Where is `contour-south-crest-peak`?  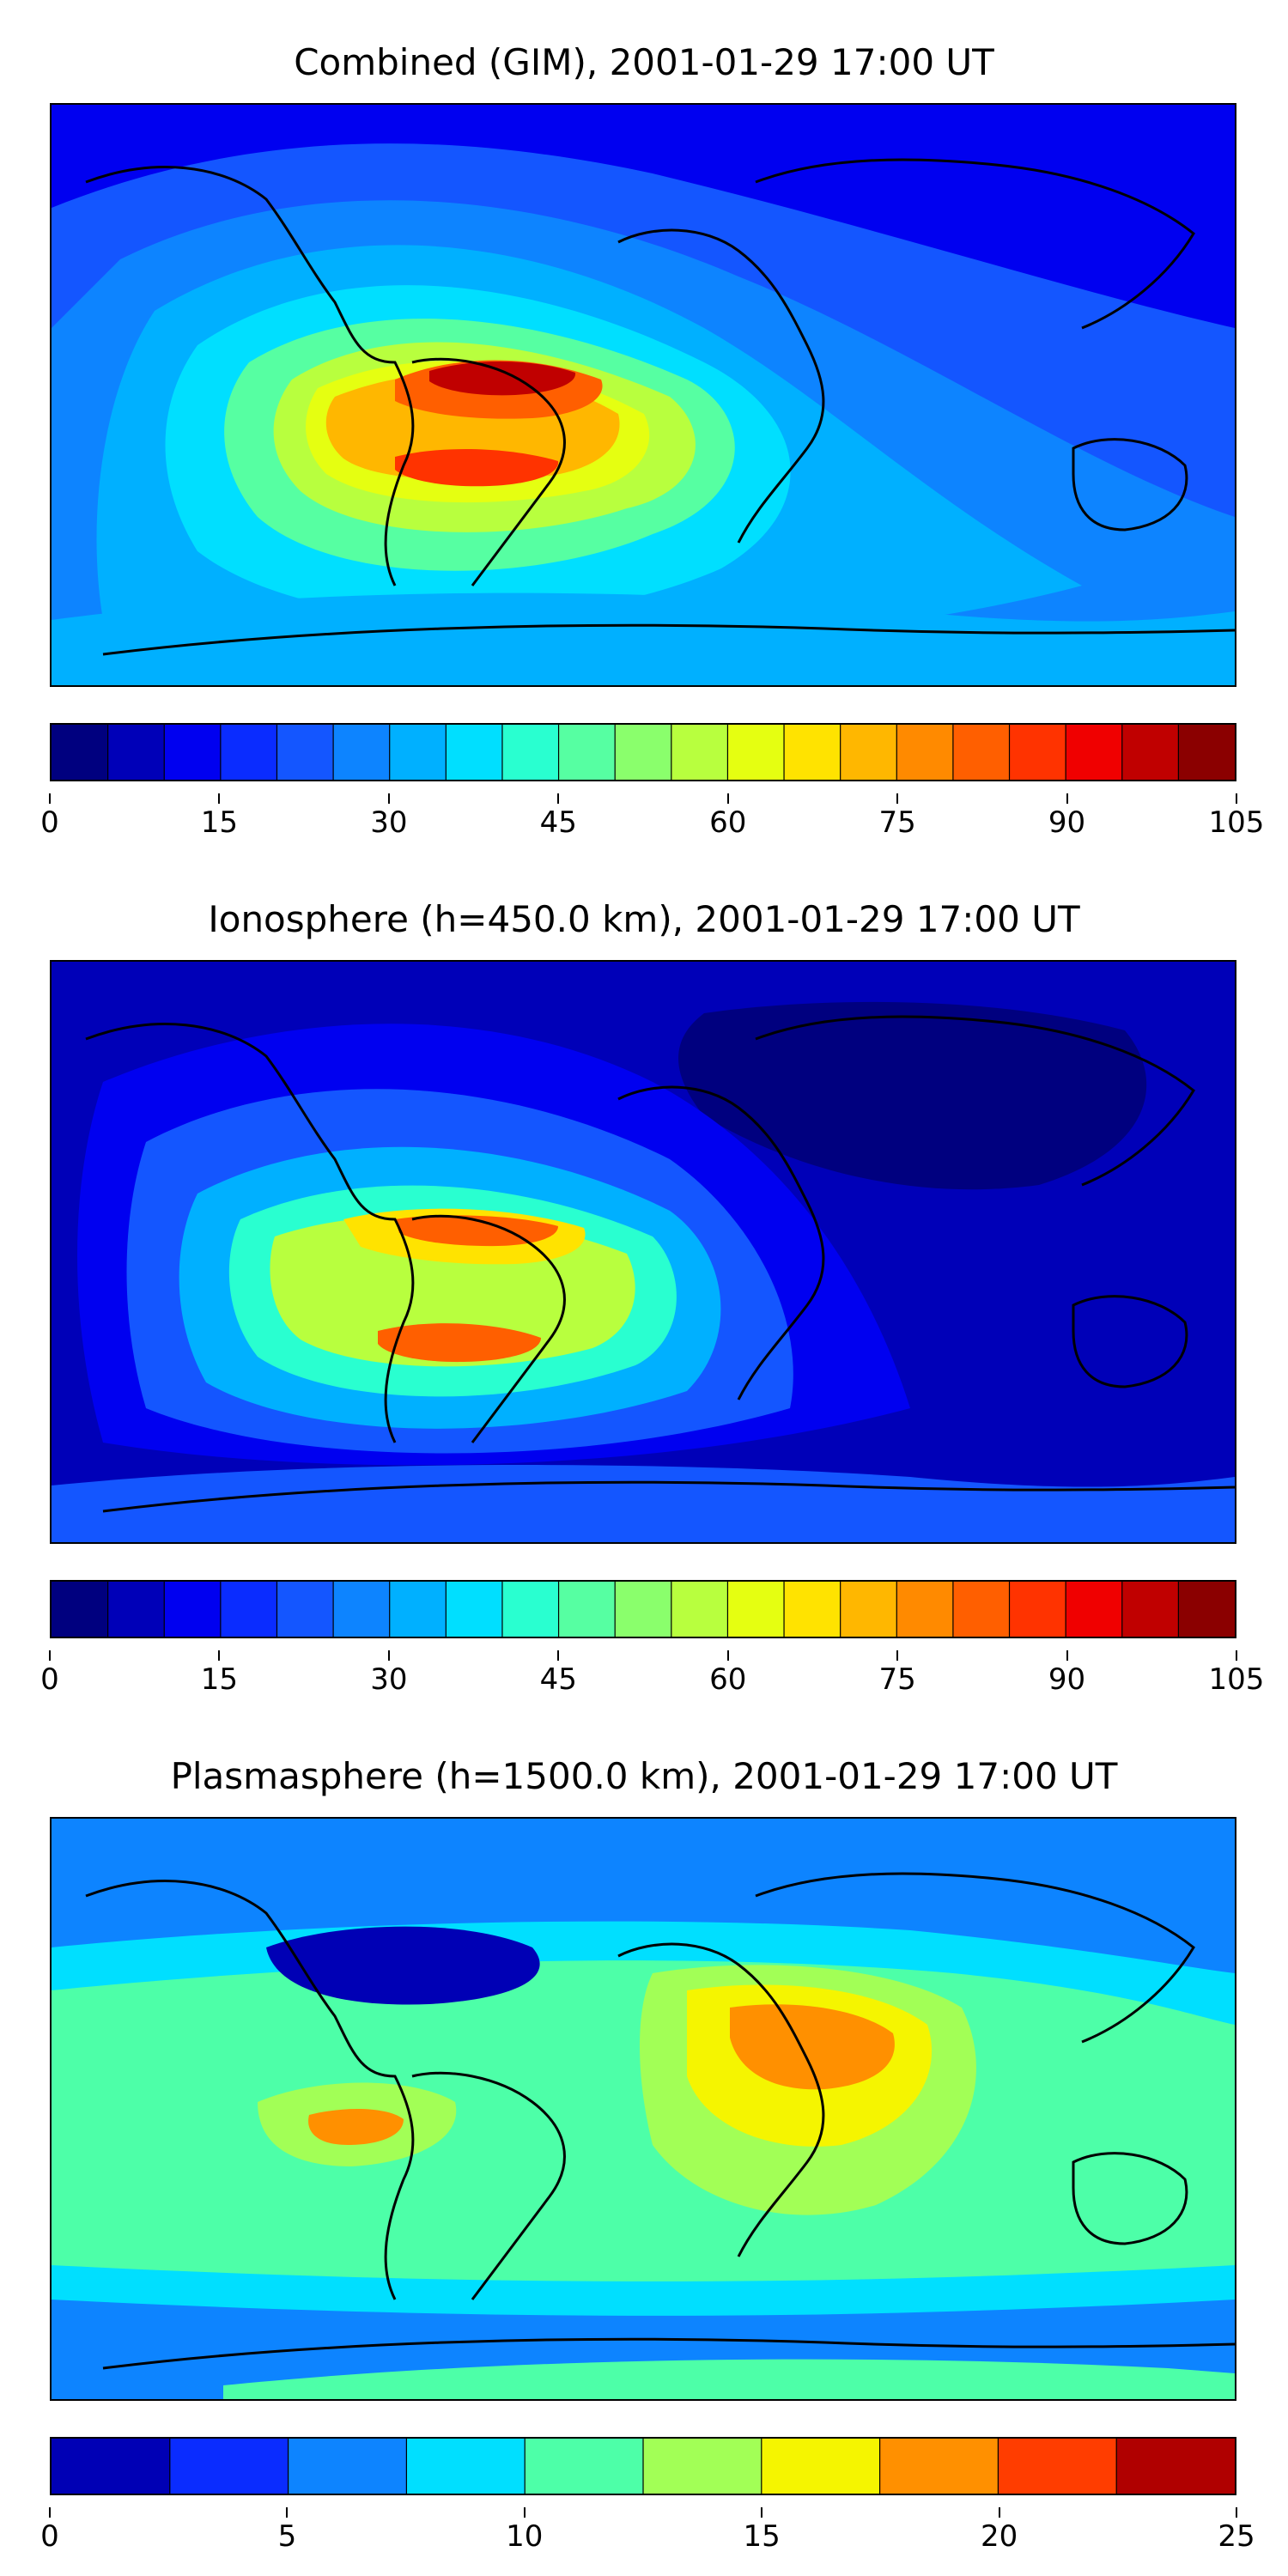 contour-south-crest-peak is located at coordinates (643, 638).